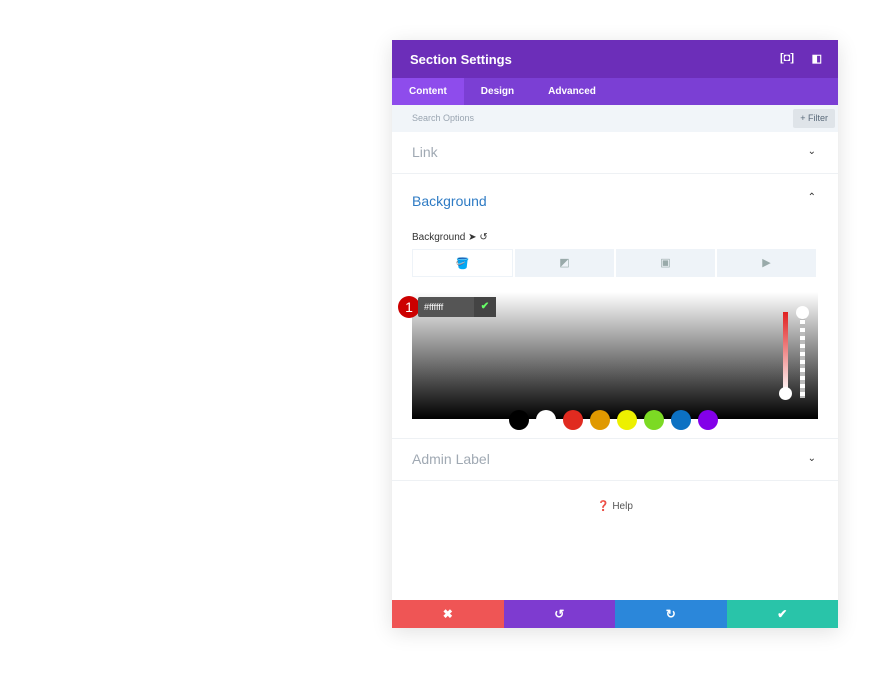  Describe the element at coordinates (485, 307) in the screenshot. I see `check-icon: ✔` at that location.